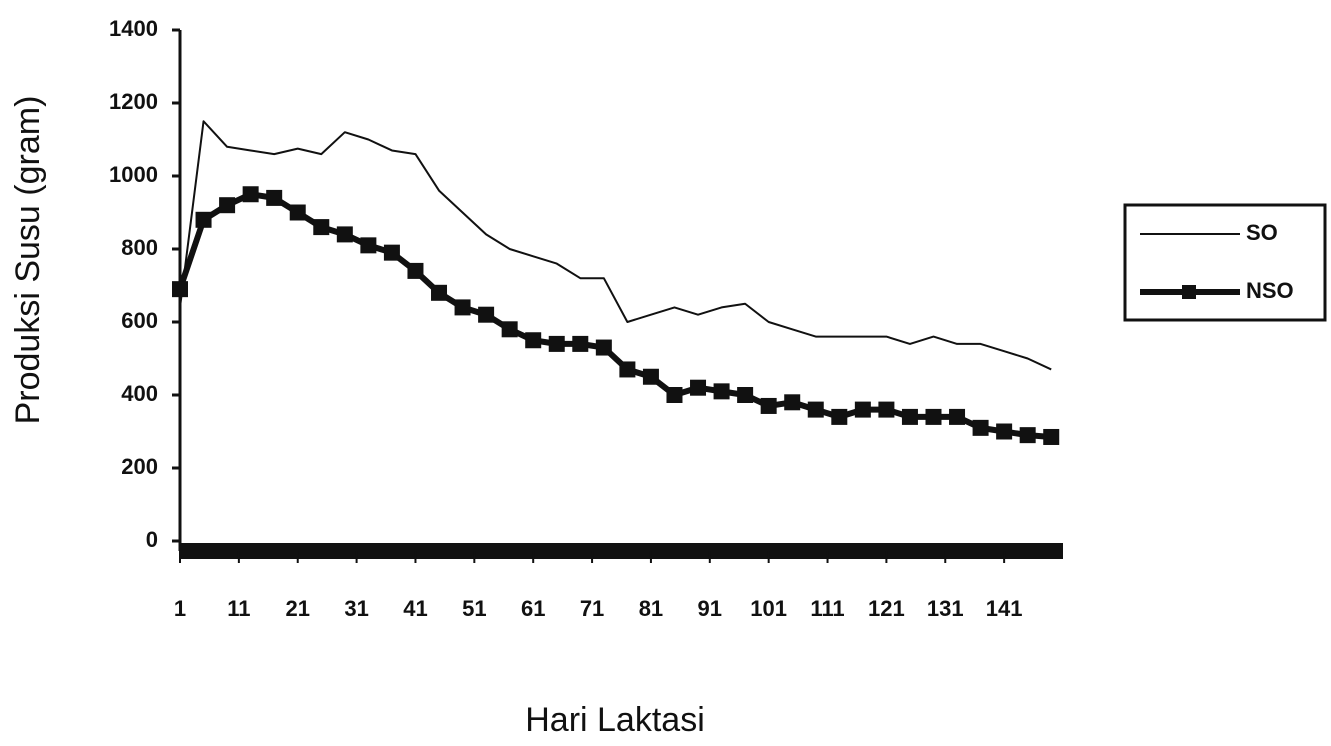  What do you see at coordinates (133, 174) in the screenshot?
I see `y-tick-label: 1000` at bounding box center [133, 174].